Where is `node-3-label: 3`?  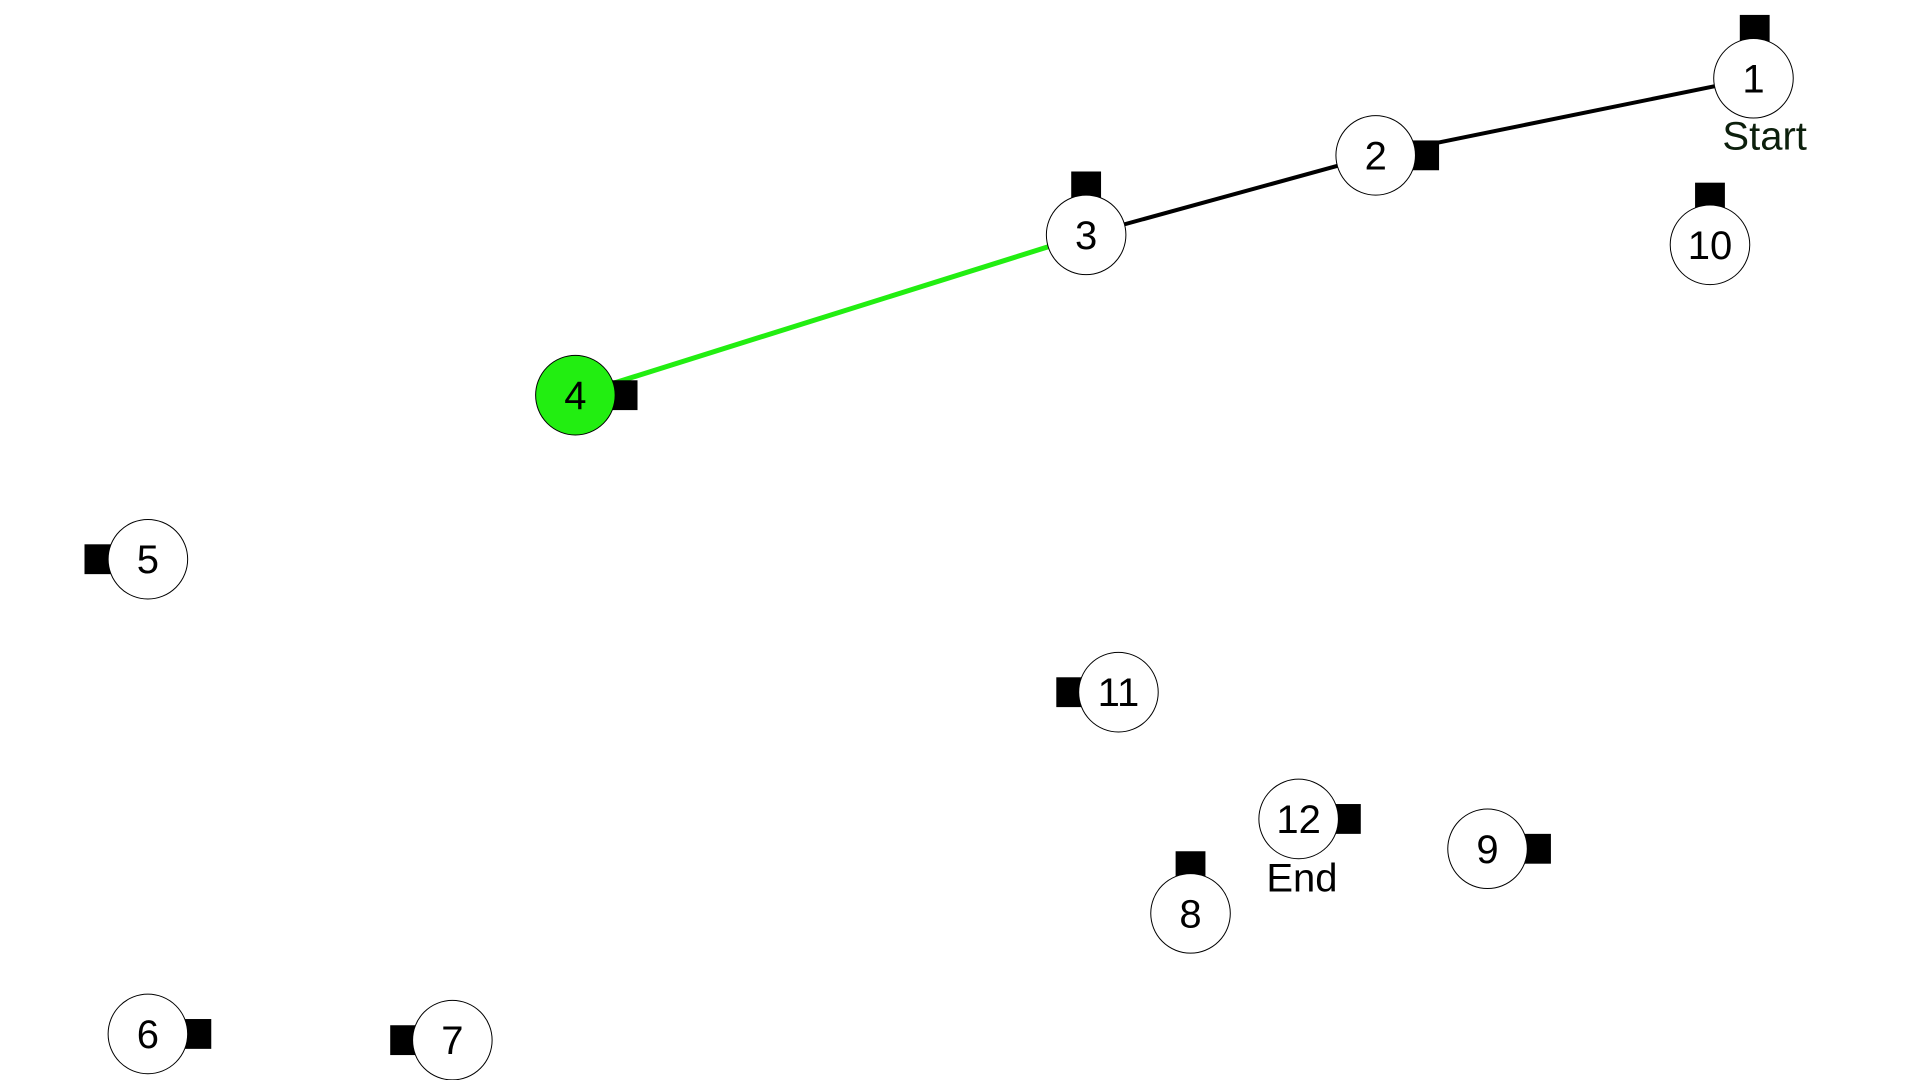 node-3-label: 3 is located at coordinates (1086, 236).